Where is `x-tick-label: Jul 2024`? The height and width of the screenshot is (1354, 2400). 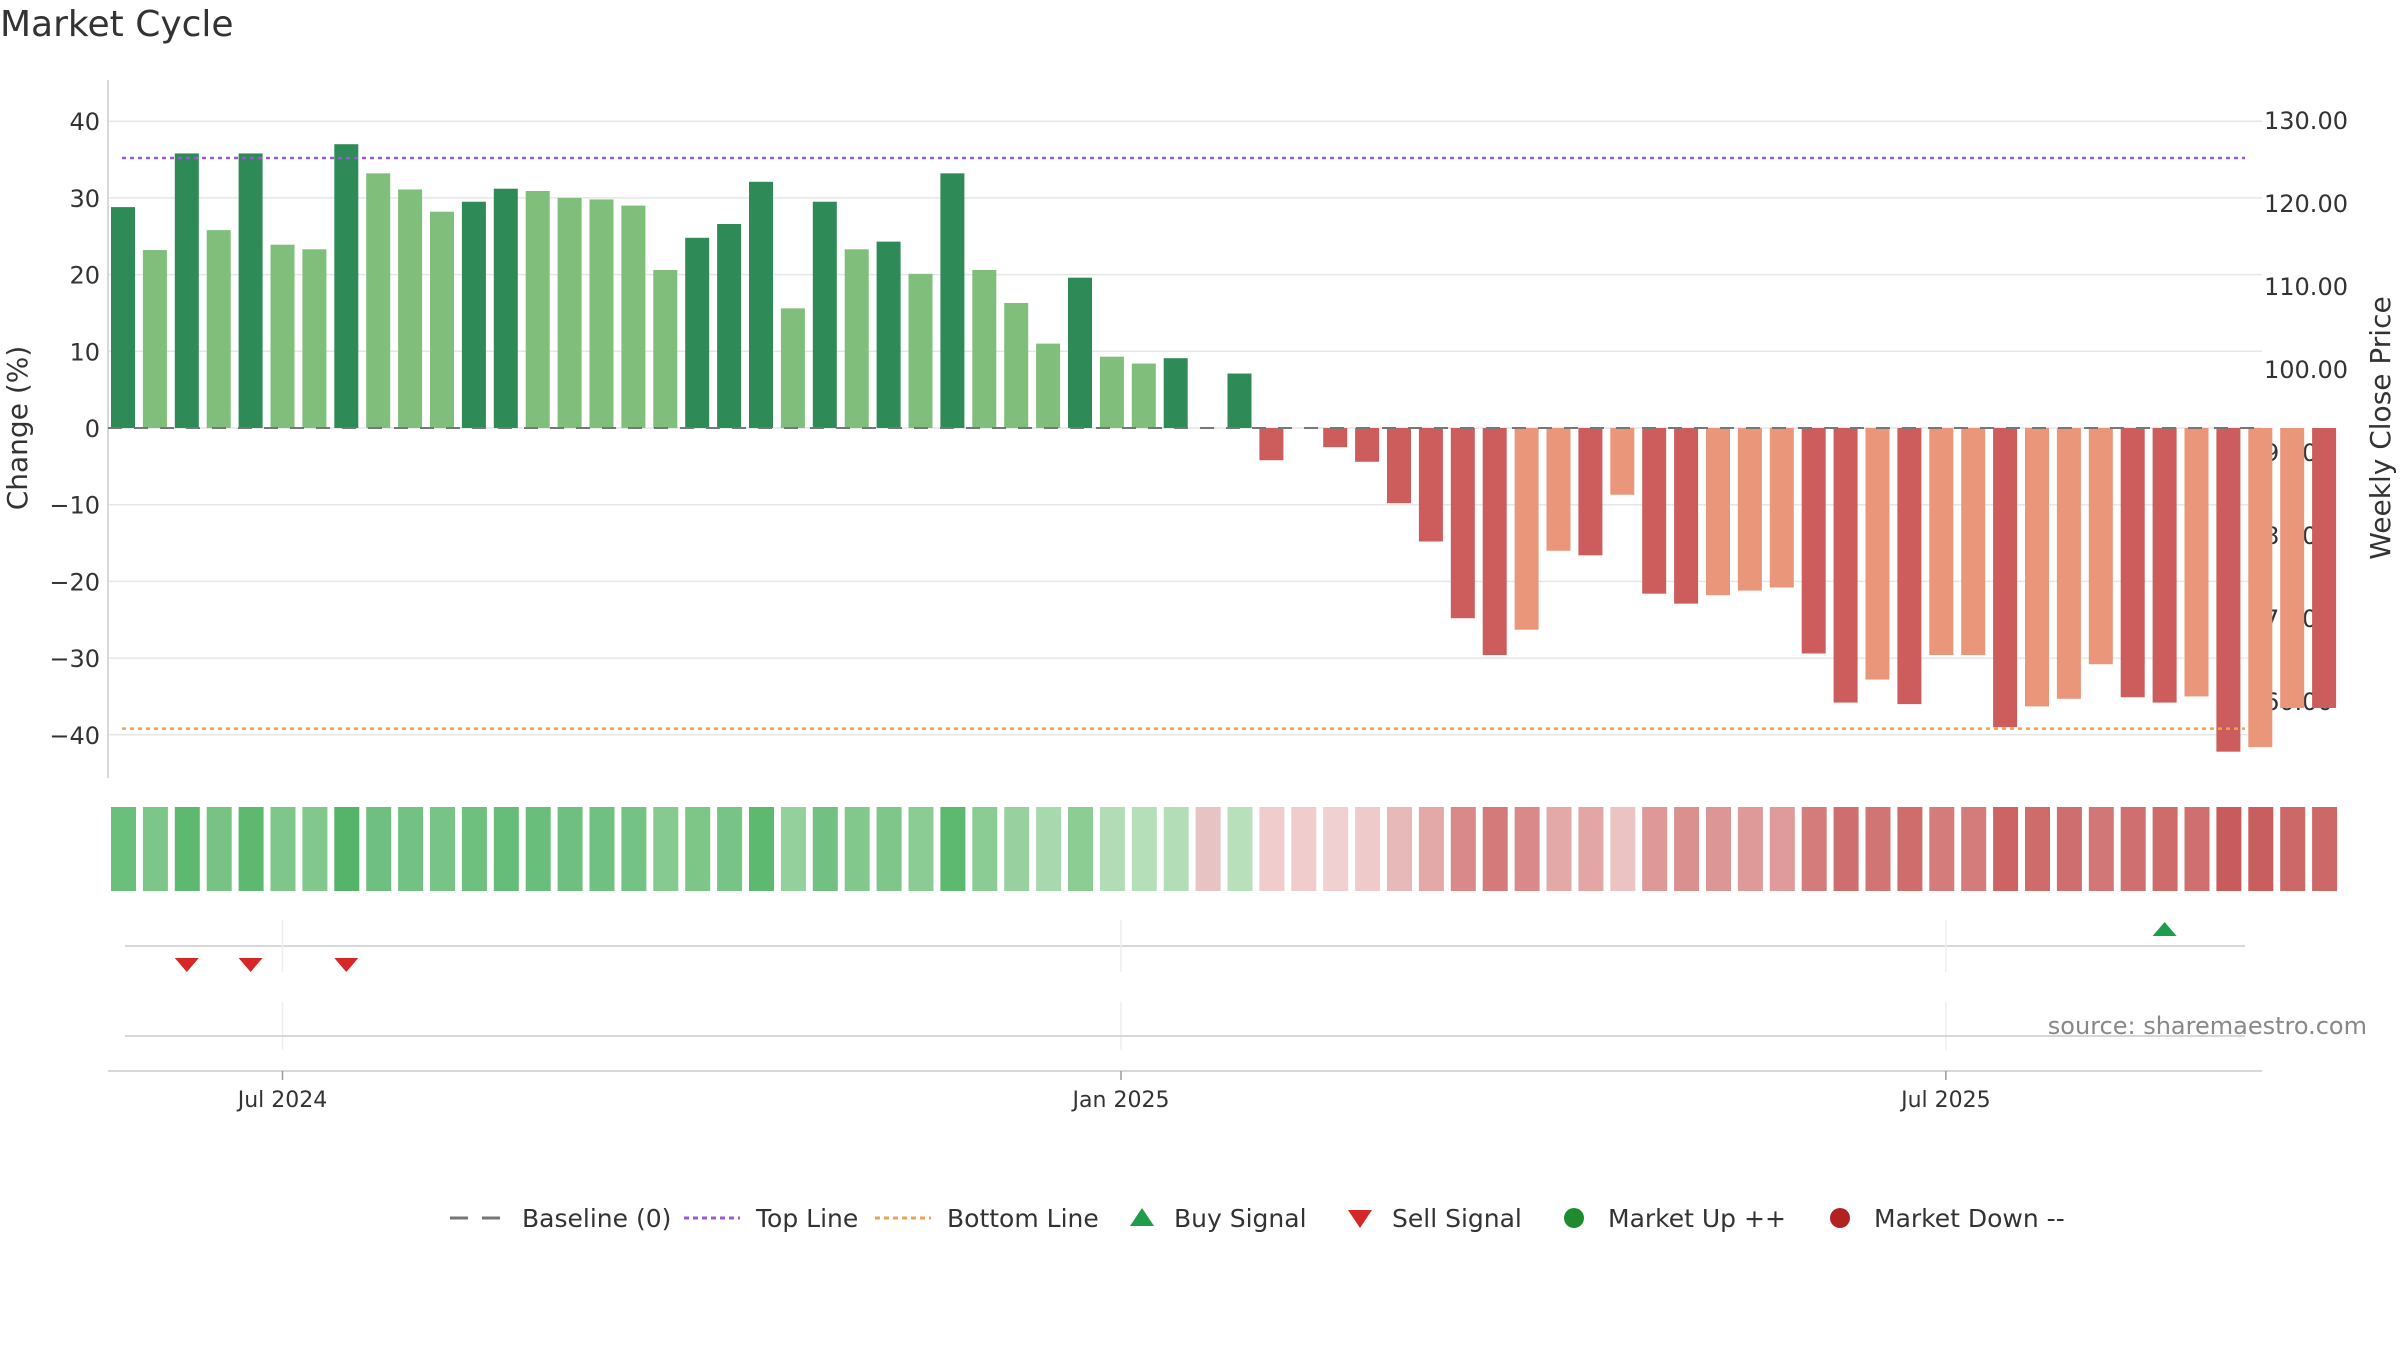 x-tick-label: Jul 2024 is located at coordinates (282, 1100).